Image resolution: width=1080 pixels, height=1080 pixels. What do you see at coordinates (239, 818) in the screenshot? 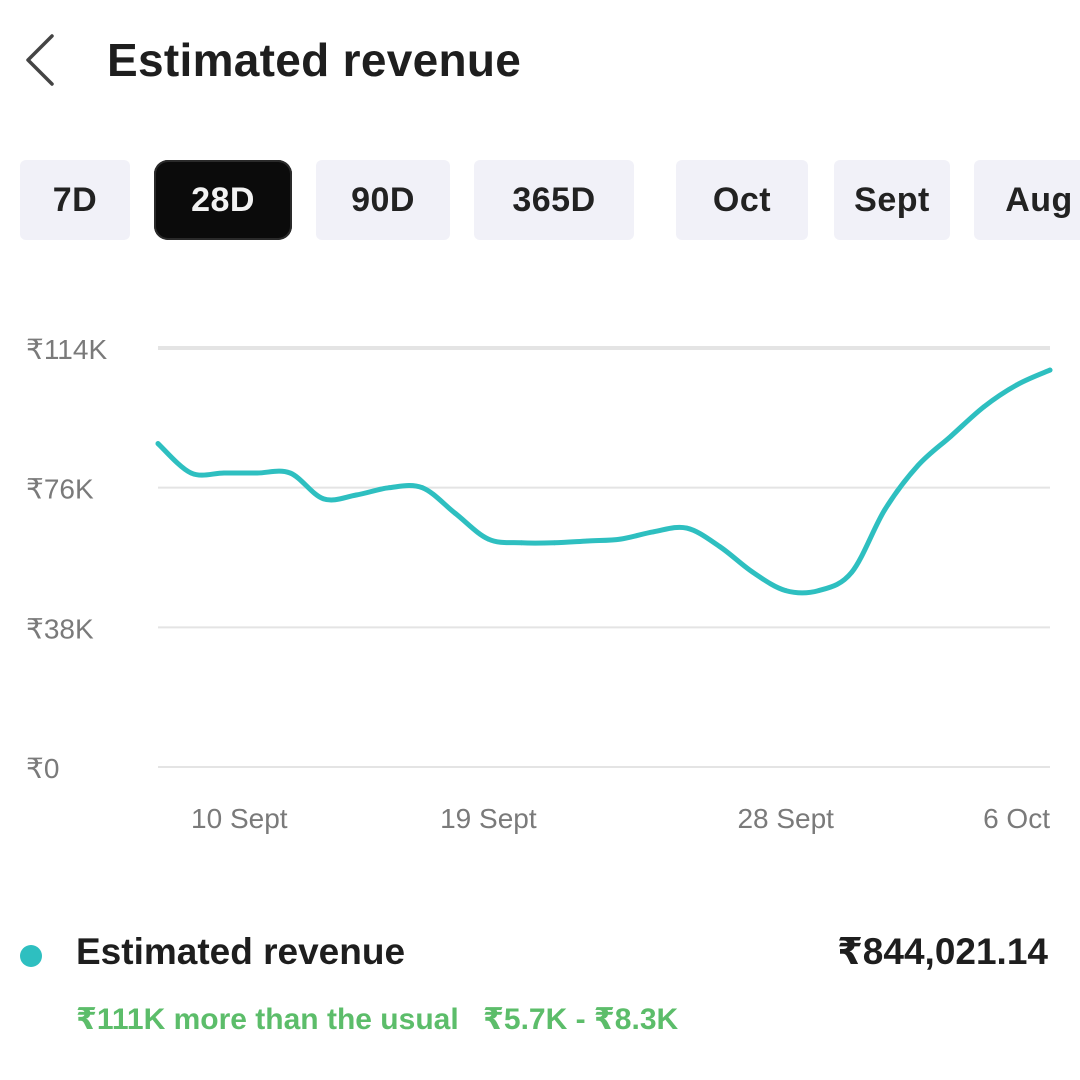
I see `x-tick-label: 10 Sept` at bounding box center [239, 818].